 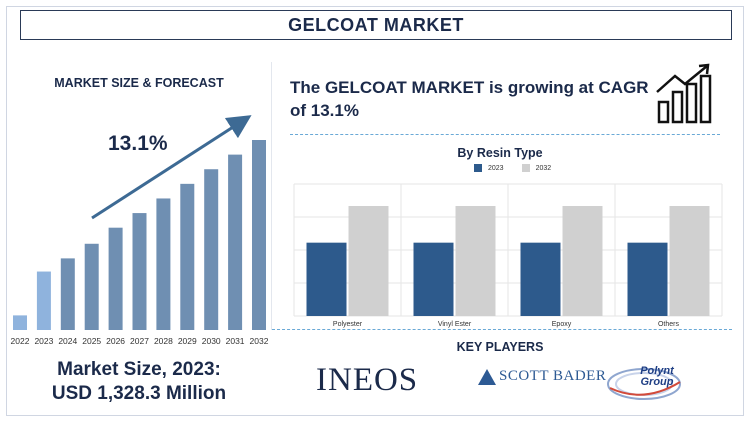 I want to click on resin-category-label: Epoxy, so click(x=562, y=324).